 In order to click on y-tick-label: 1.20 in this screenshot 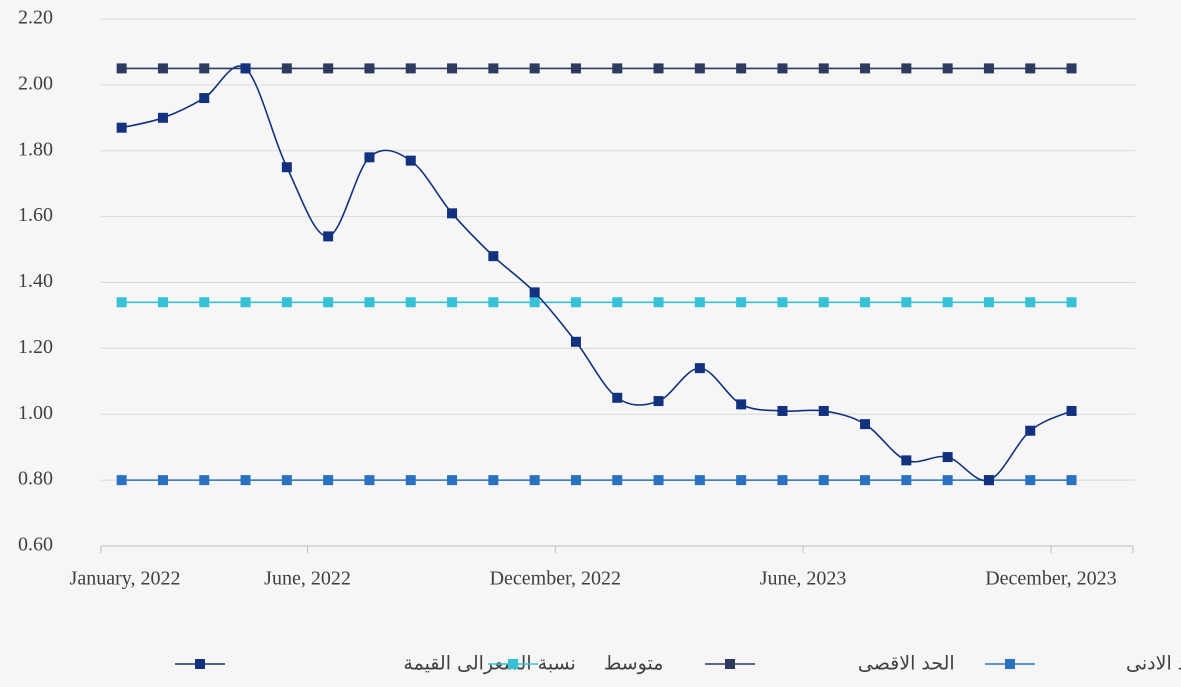, I will do `click(35, 347)`.